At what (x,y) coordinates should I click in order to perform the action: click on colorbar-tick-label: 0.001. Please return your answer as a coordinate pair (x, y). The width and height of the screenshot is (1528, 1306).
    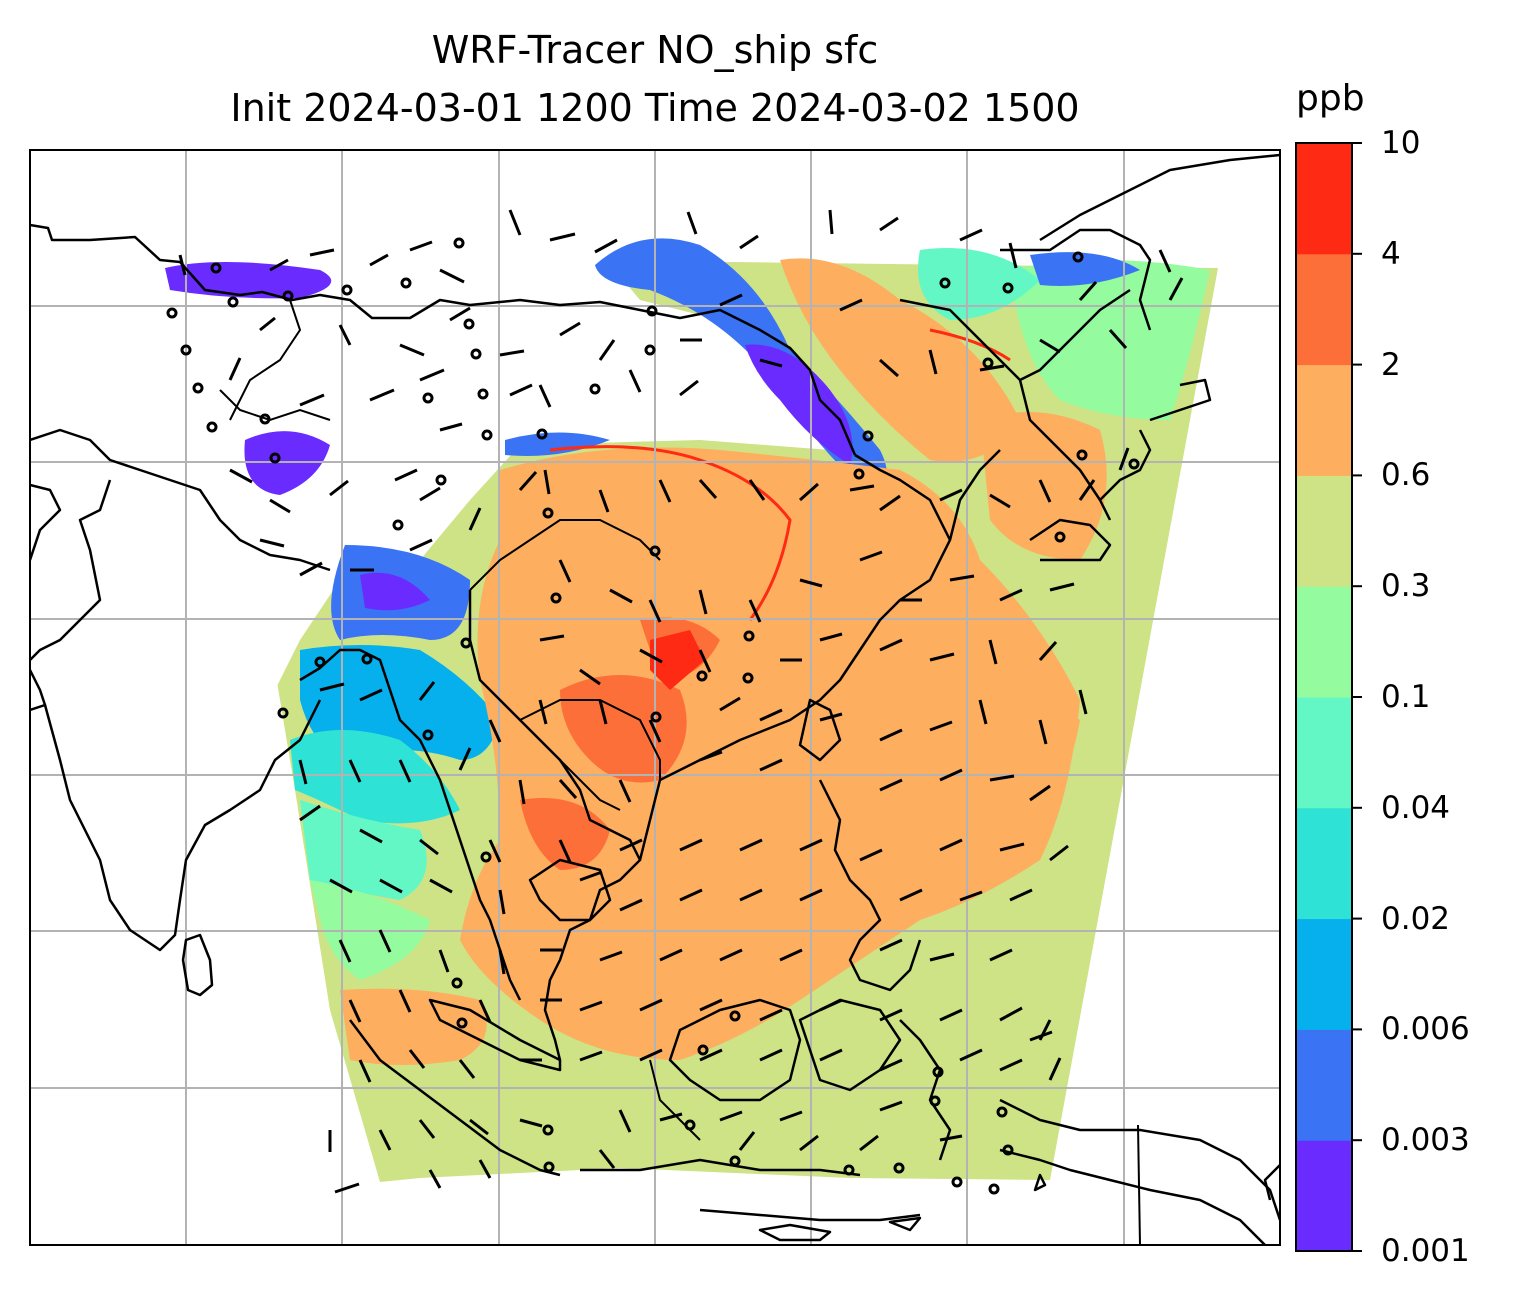
    Looking at the image, I should click on (1425, 1251).